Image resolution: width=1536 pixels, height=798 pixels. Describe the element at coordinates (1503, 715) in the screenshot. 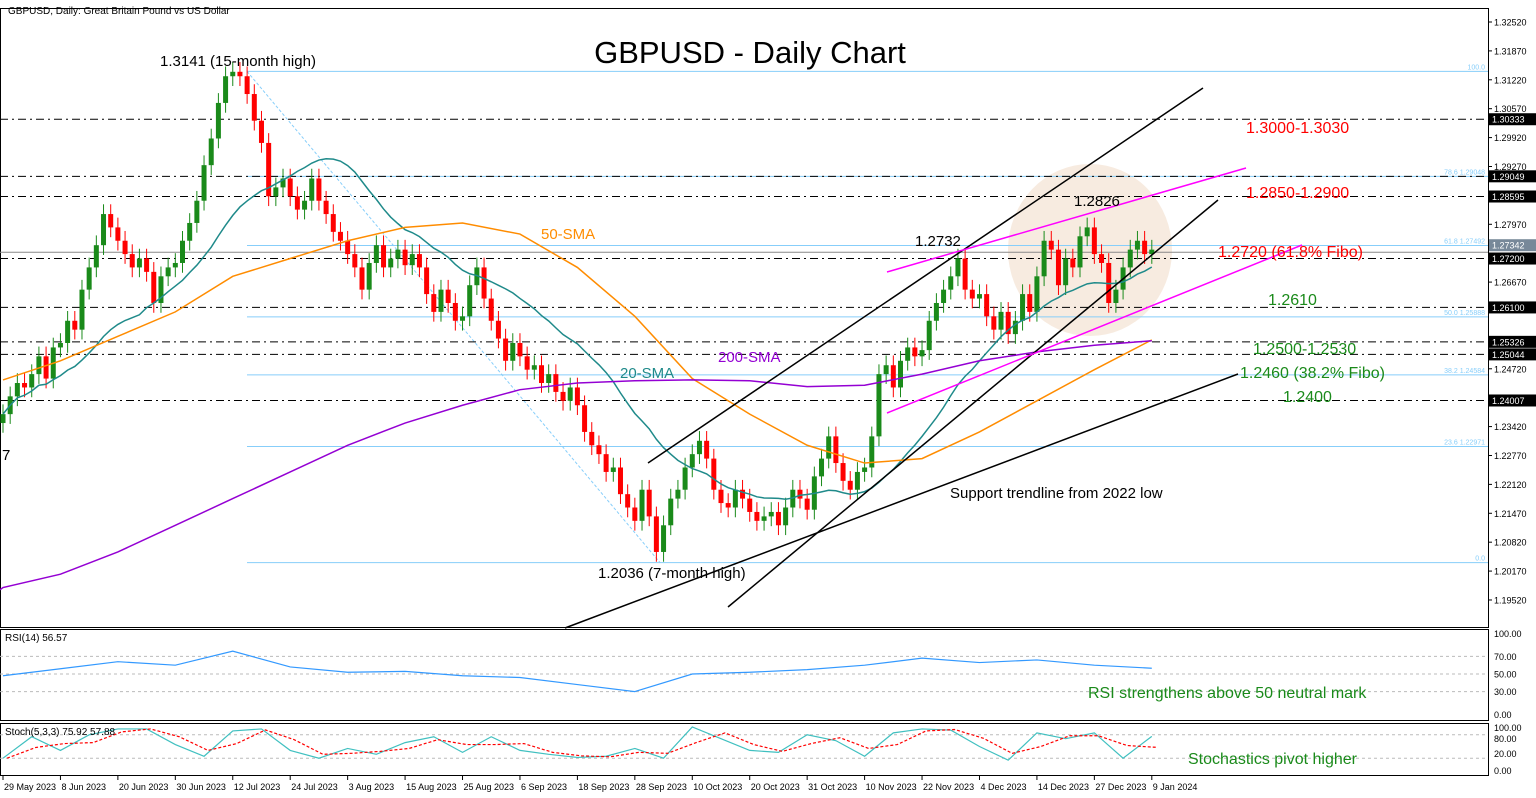

I see `rsi-tick-label: 0.00` at that location.